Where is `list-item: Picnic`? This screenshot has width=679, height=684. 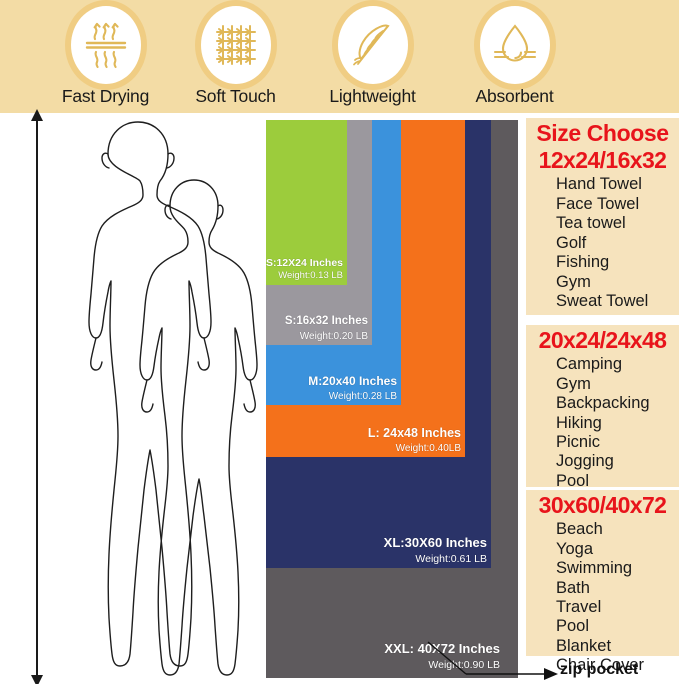
list-item: Picnic is located at coordinates (578, 442).